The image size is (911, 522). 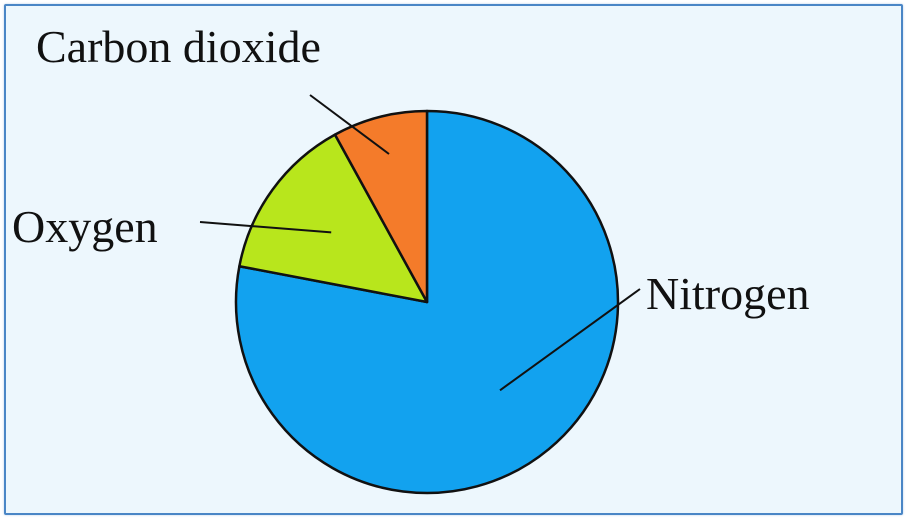 What do you see at coordinates (178, 46) in the screenshot?
I see `slice-label-carbon-dioxide: Carbon dioxide` at bounding box center [178, 46].